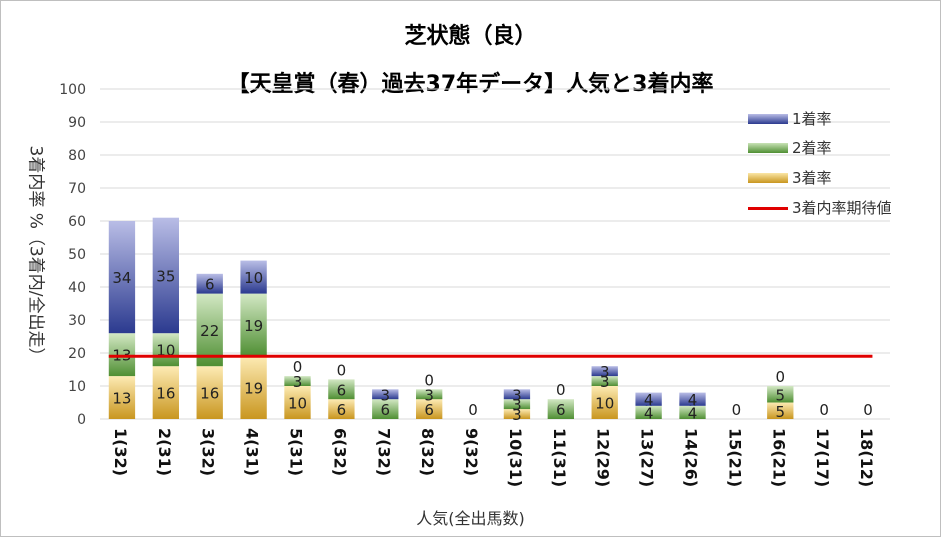 Image resolution: width=941 pixels, height=537 pixels. Describe the element at coordinates (208, 452) in the screenshot. I see `x-tick-label: 3(32)` at that location.